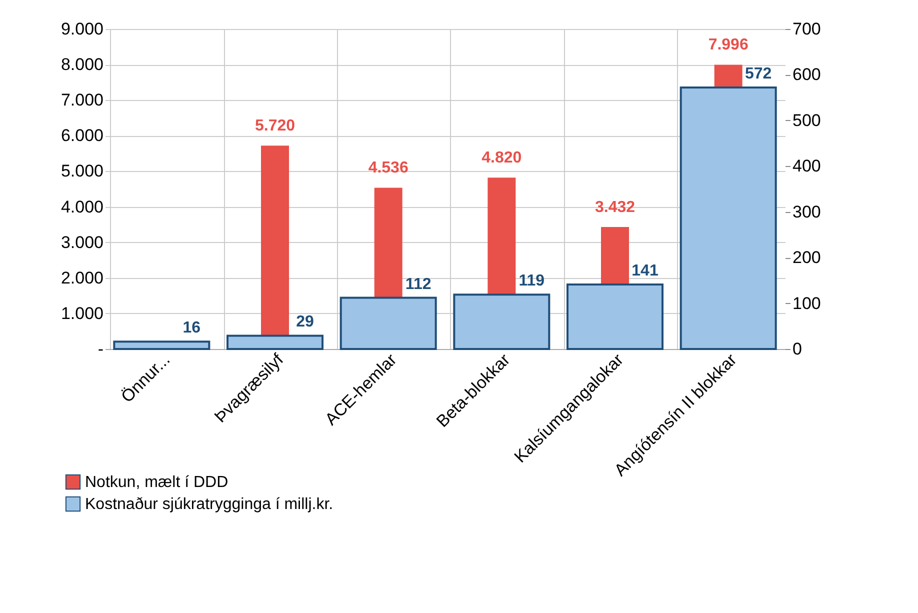  Describe the element at coordinates (758, 74) in the screenshot. I see `data-label: 572` at that location.